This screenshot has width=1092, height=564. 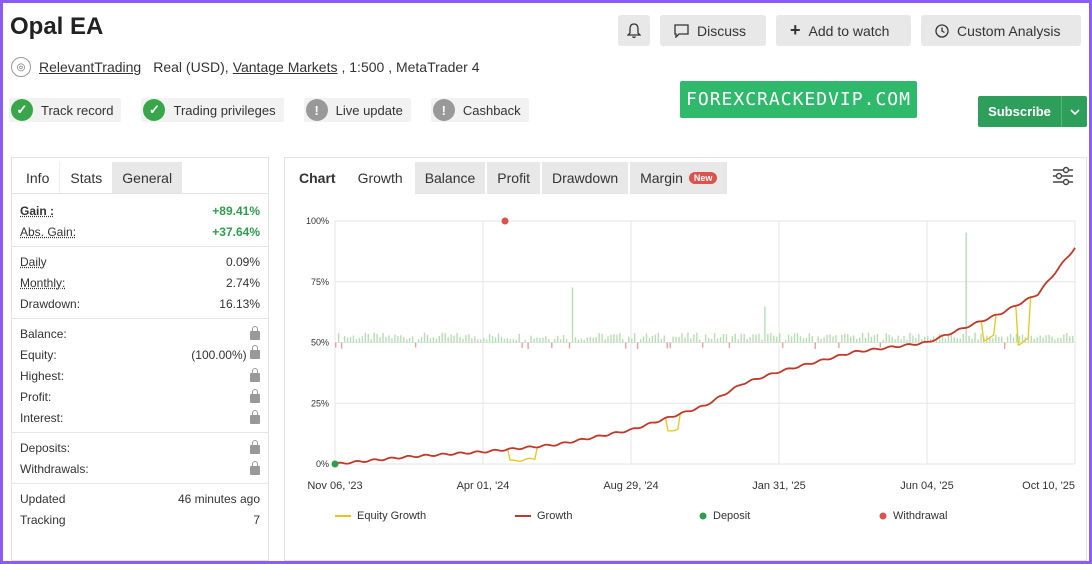 I want to click on legend-withdrawal: Withdrawal, so click(x=913, y=516).